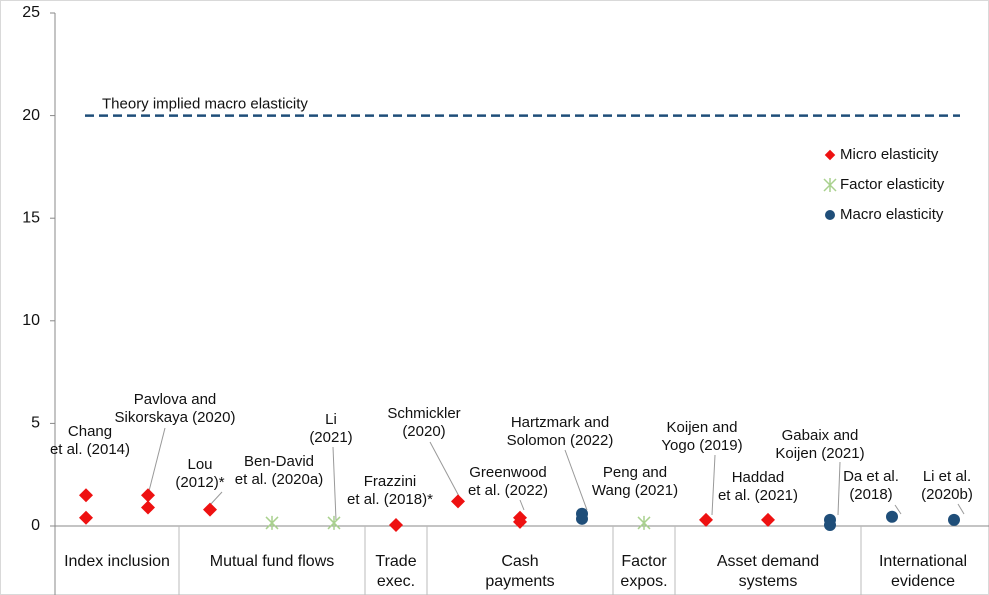 The width and height of the screenshot is (989, 595). Describe the element at coordinates (635, 472) in the screenshot. I see `study-label: Peng and` at that location.